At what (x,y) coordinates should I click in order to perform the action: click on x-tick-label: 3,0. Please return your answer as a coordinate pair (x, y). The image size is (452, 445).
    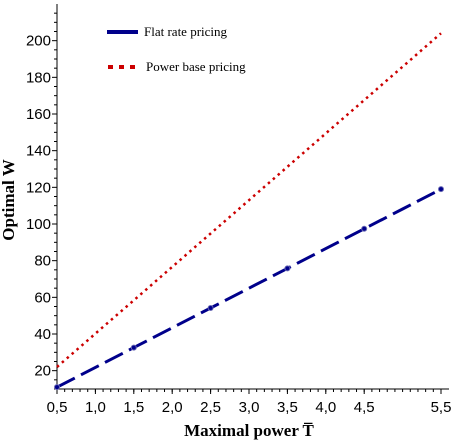
    Looking at the image, I should click on (249, 407).